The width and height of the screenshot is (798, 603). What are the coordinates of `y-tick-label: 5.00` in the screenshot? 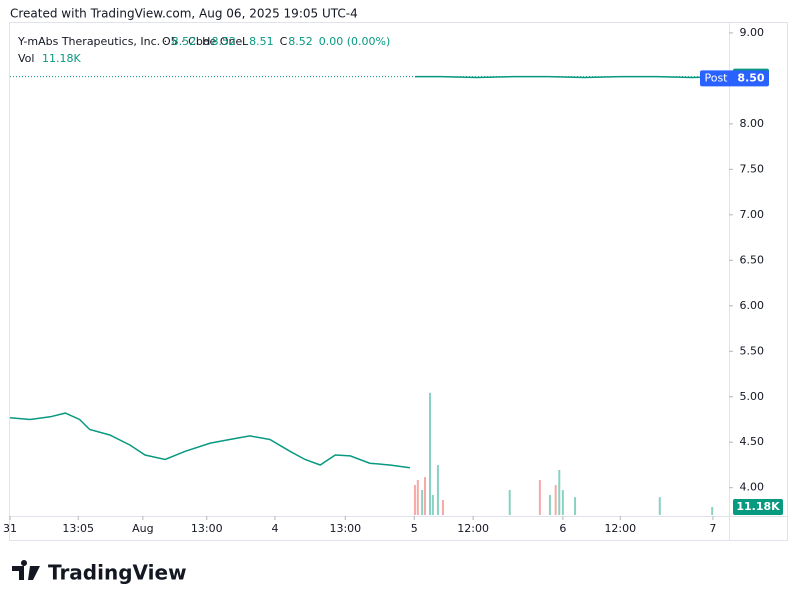 It's located at (752, 396).